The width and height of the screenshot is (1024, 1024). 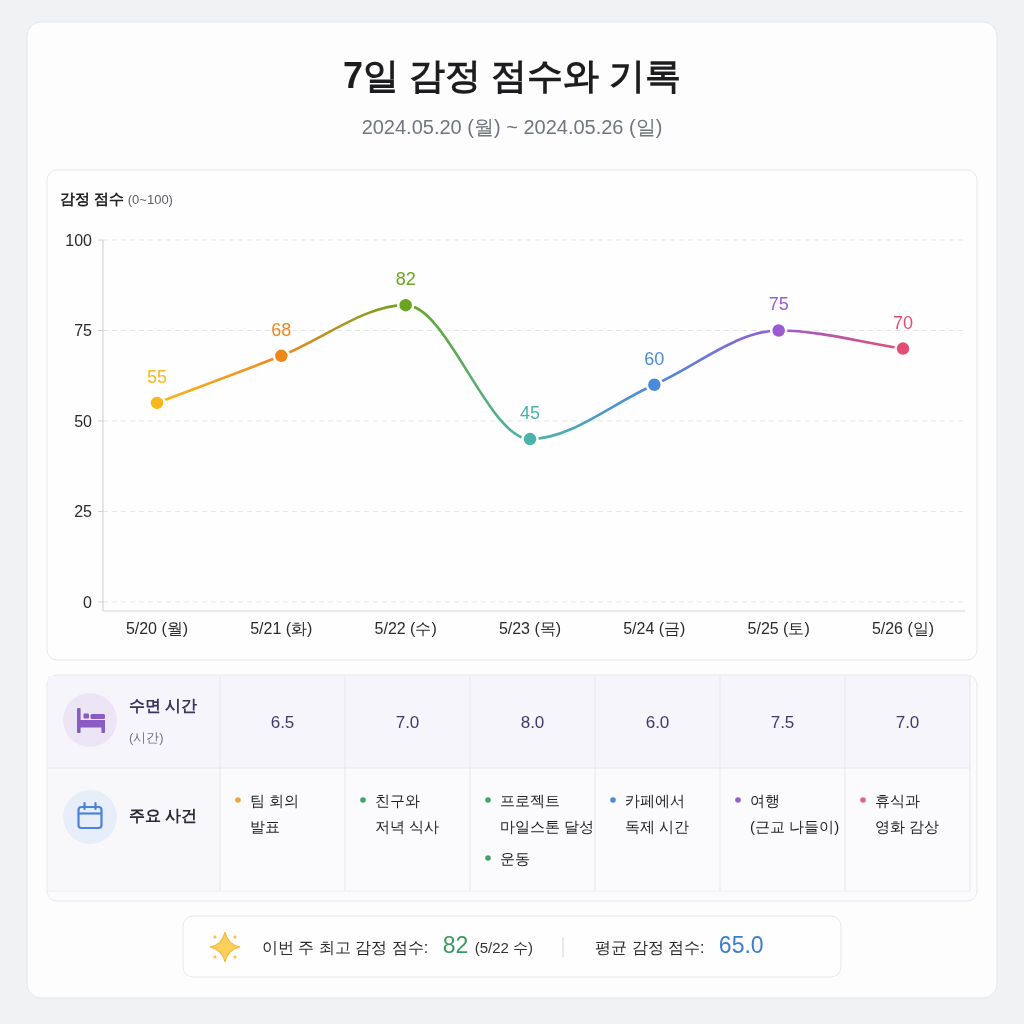 What do you see at coordinates (83, 421) in the screenshot?
I see `y-tick-label: 50` at bounding box center [83, 421].